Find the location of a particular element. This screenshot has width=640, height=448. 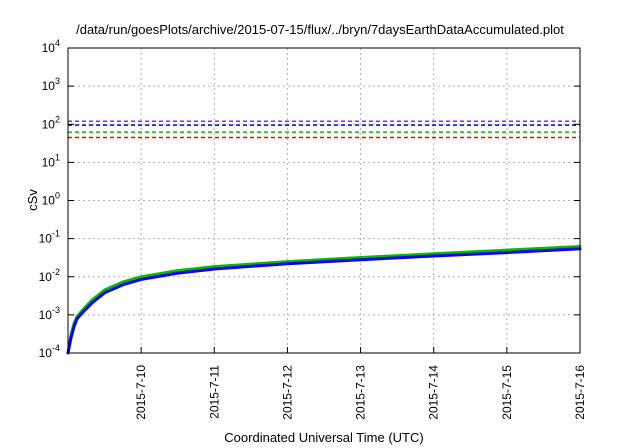

x-tick-label: 2015-7-15 is located at coordinates (507, 392).